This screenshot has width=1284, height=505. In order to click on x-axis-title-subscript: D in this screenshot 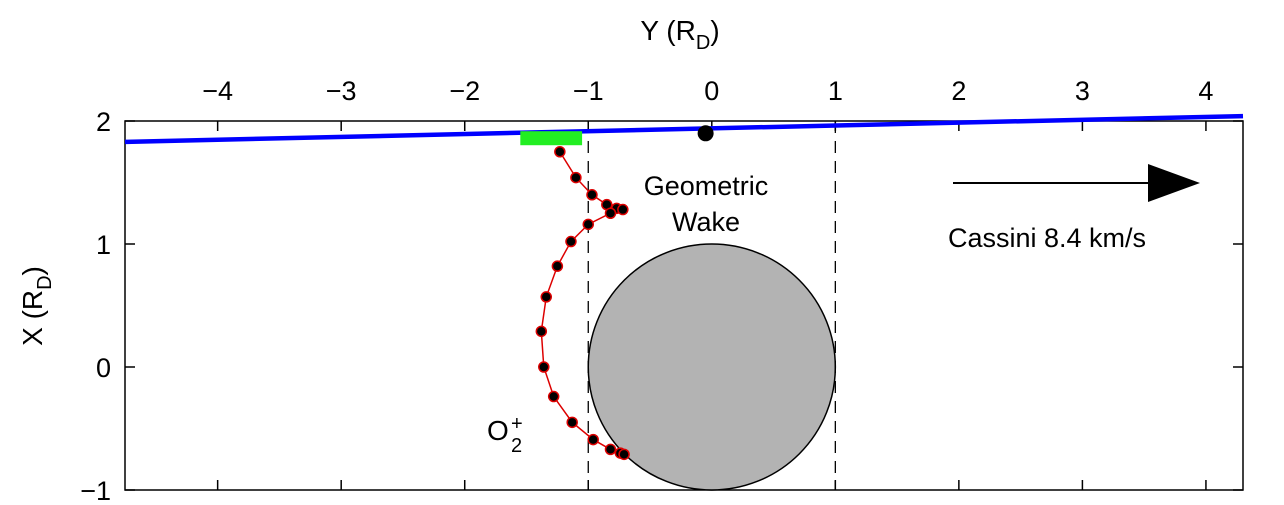, I will do `click(703, 43)`.